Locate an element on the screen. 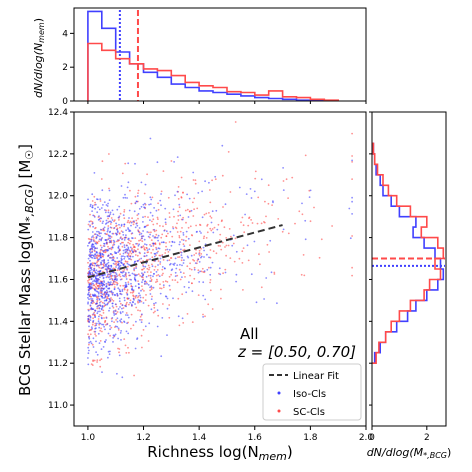 The width and height of the screenshot is (472, 472). right-x-tick-label: 0 is located at coordinates (372, 438).